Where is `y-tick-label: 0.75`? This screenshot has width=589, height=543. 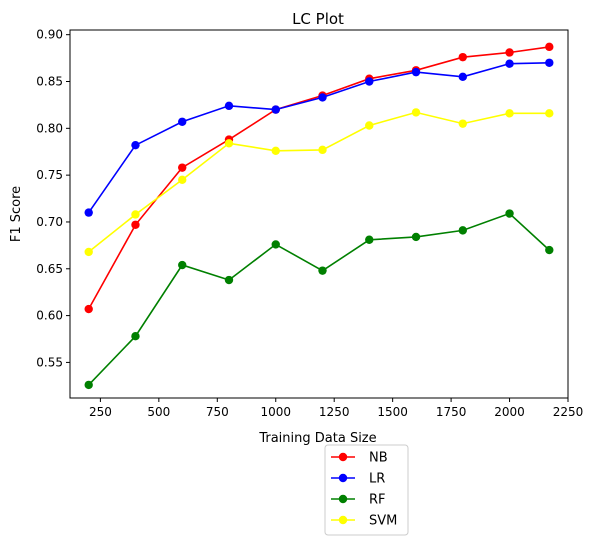 y-tick-label: 0.75 is located at coordinates (49, 175).